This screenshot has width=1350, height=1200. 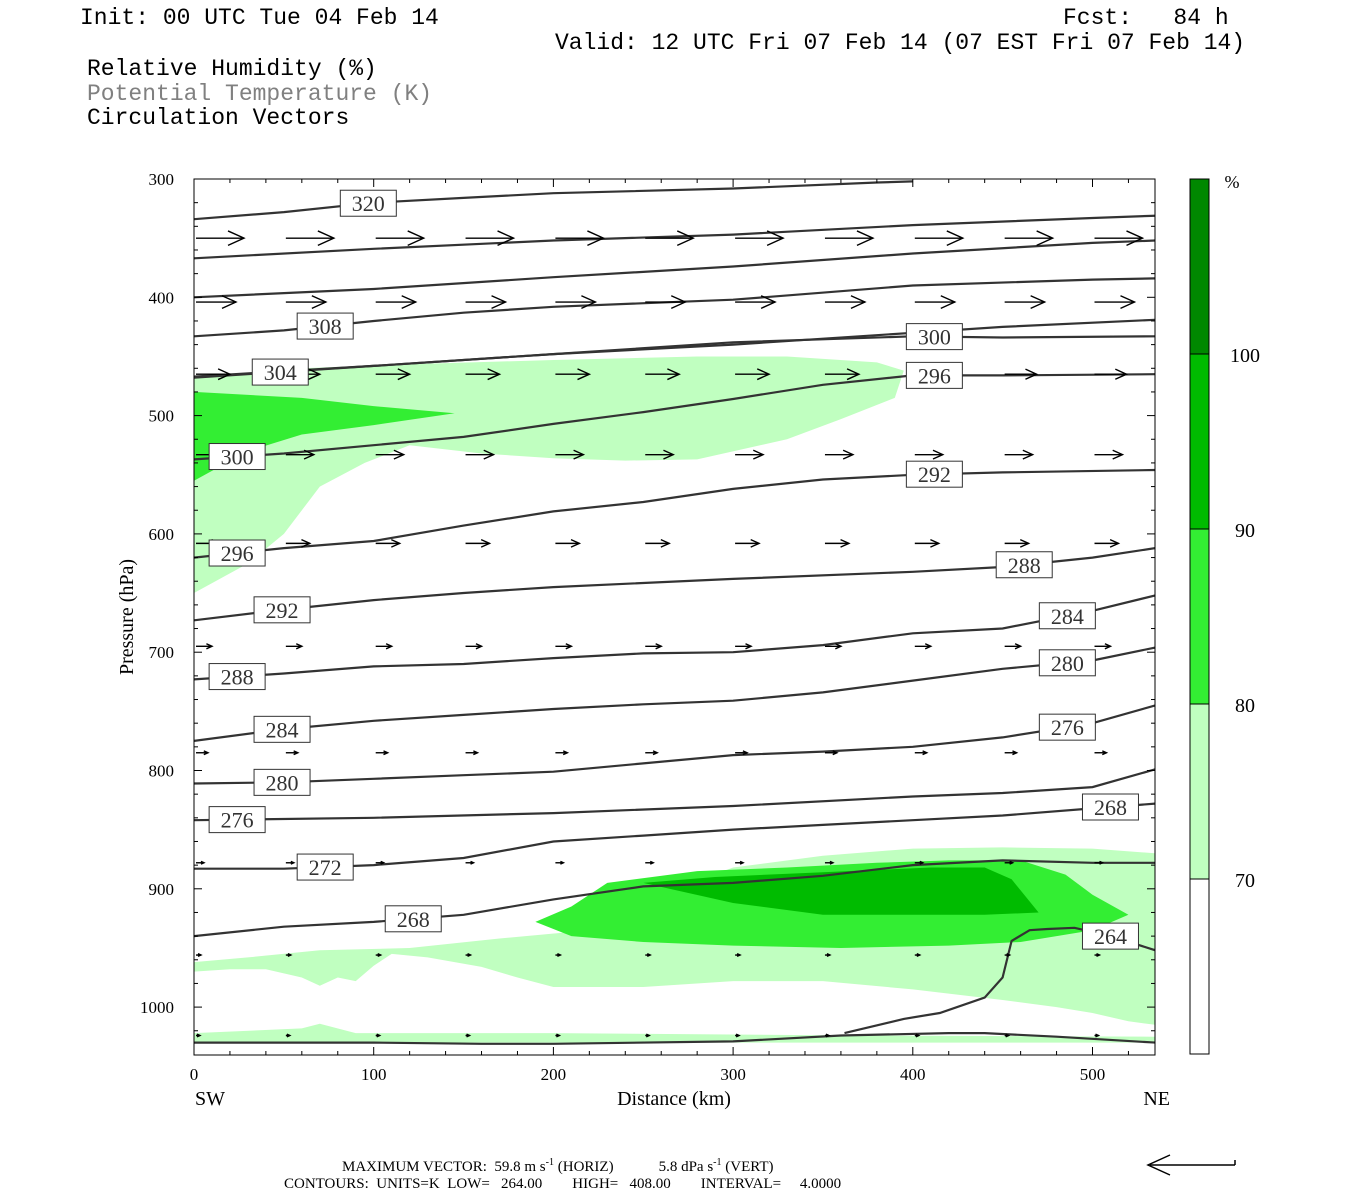 I want to click on x-tick-label: 500, so click(x=1093, y=1074).